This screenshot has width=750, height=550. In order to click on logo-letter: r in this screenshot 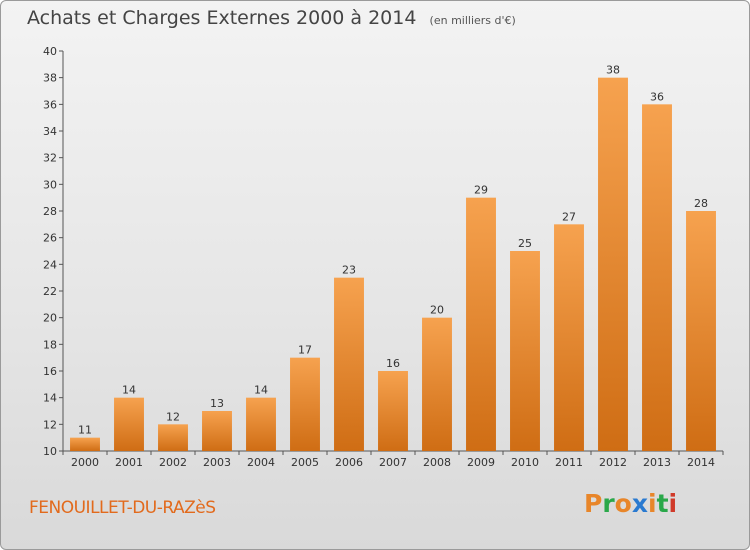, I will do `click(608, 503)`.